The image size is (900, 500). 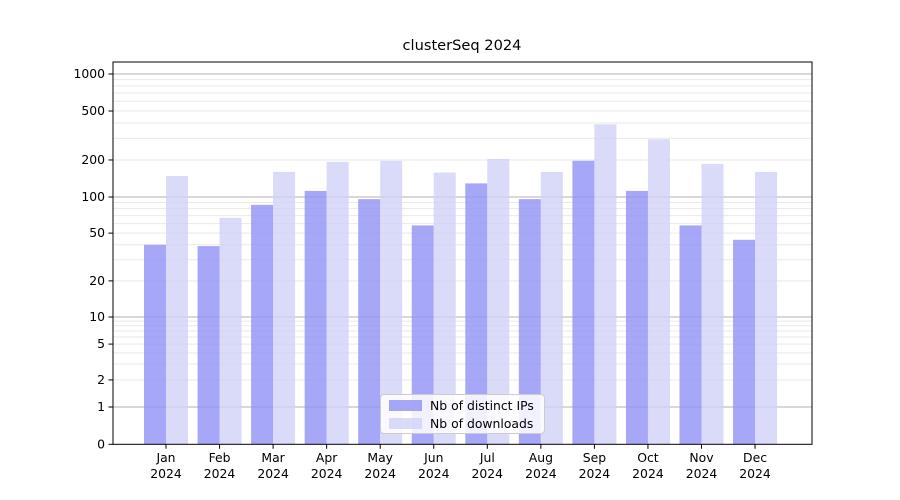 What do you see at coordinates (380, 457) in the screenshot?
I see `x-tick-label-month-may: May` at bounding box center [380, 457].